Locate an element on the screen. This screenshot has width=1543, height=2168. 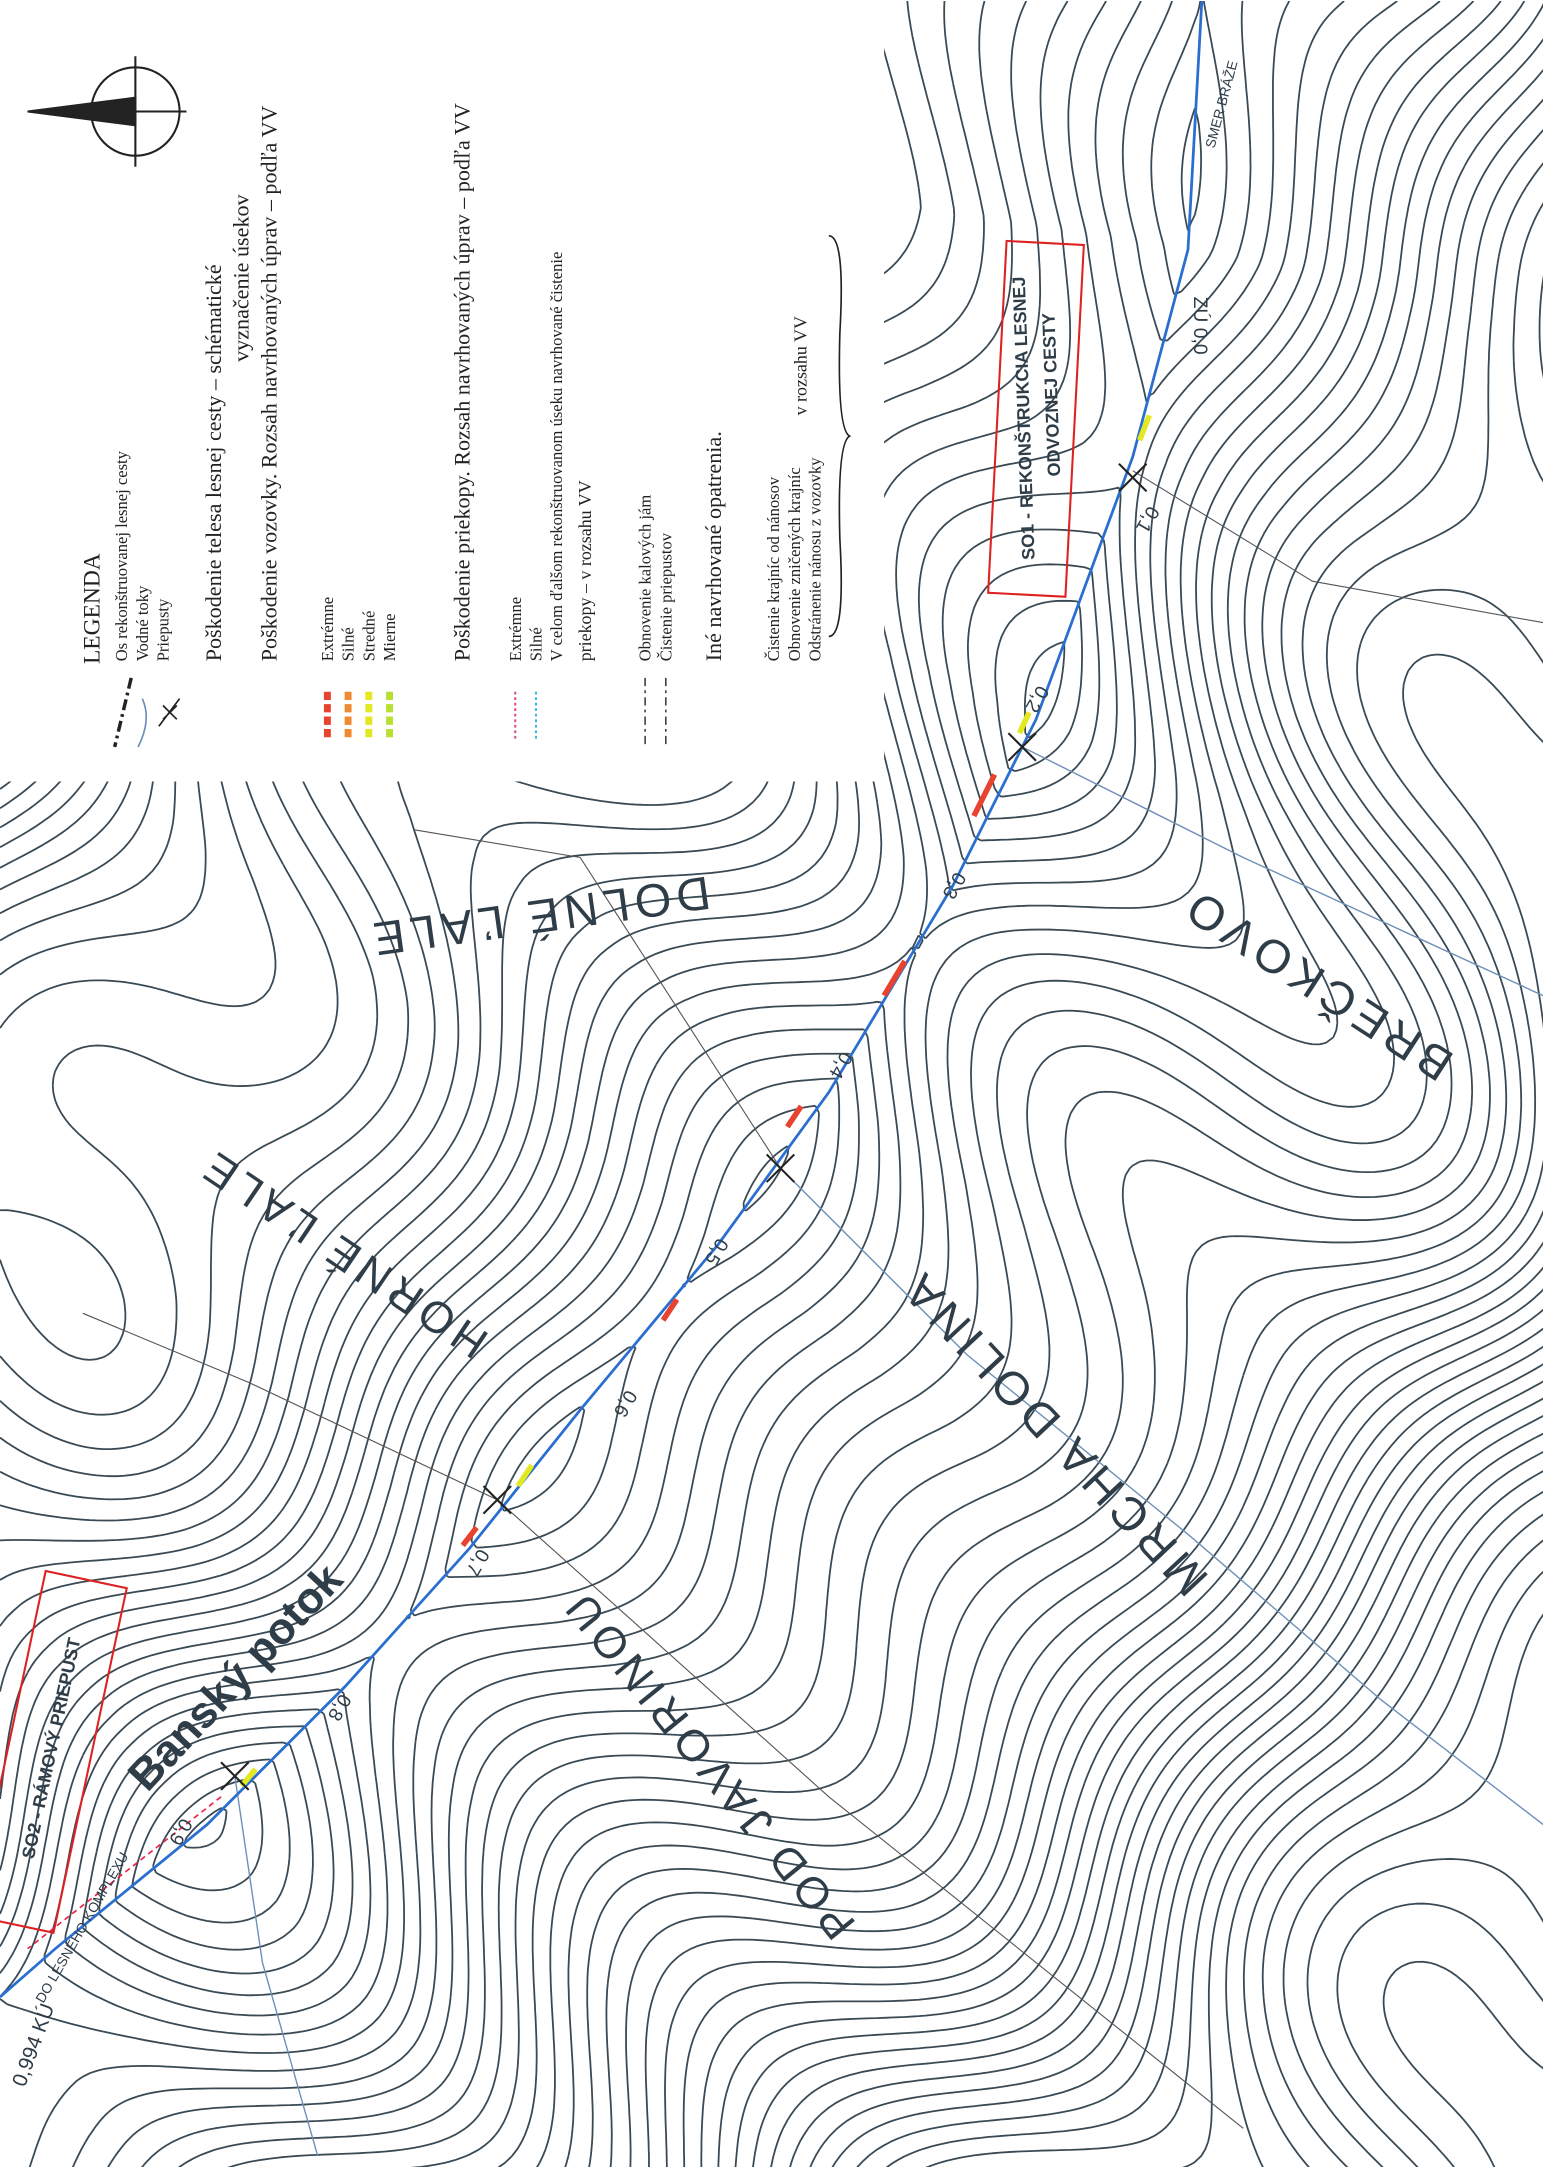
legend-text: v rozsahu VV is located at coordinates (801, 365).